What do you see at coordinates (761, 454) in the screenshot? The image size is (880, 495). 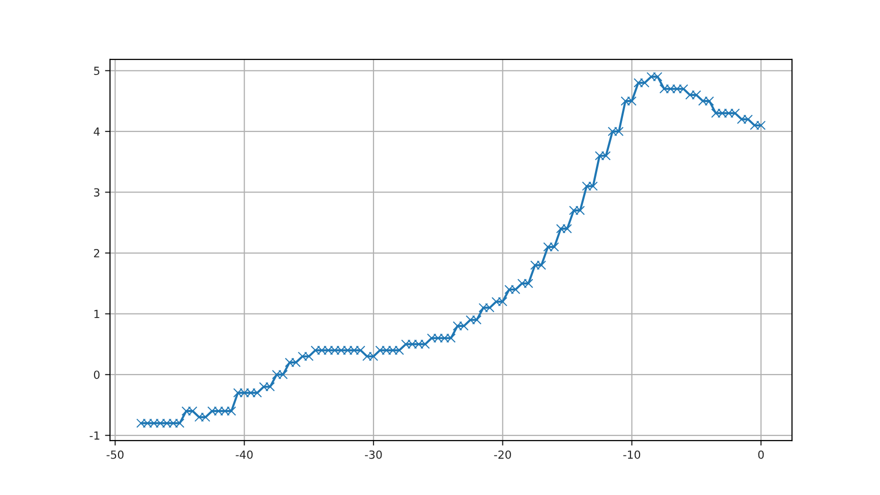 I see `x-tick-label: 0` at bounding box center [761, 454].